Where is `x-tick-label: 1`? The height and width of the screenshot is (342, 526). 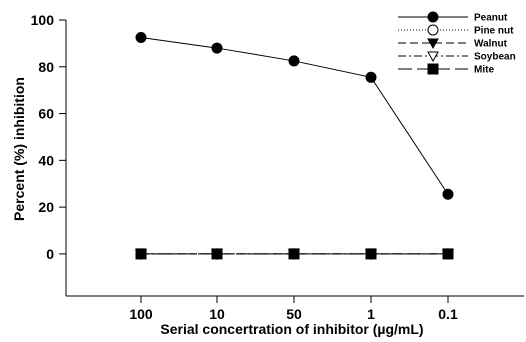
x-tick-label: 1 is located at coordinates (371, 314).